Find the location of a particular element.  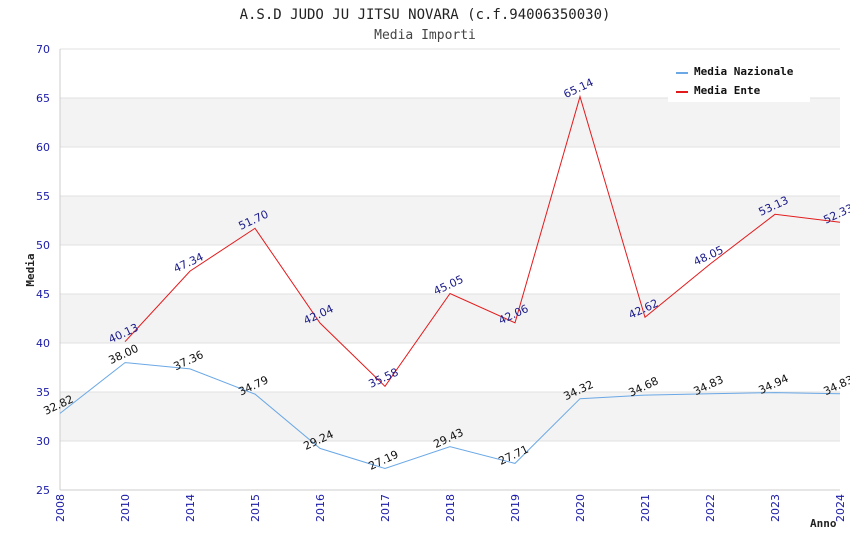

legend-box is located at coordinates (739, 80).